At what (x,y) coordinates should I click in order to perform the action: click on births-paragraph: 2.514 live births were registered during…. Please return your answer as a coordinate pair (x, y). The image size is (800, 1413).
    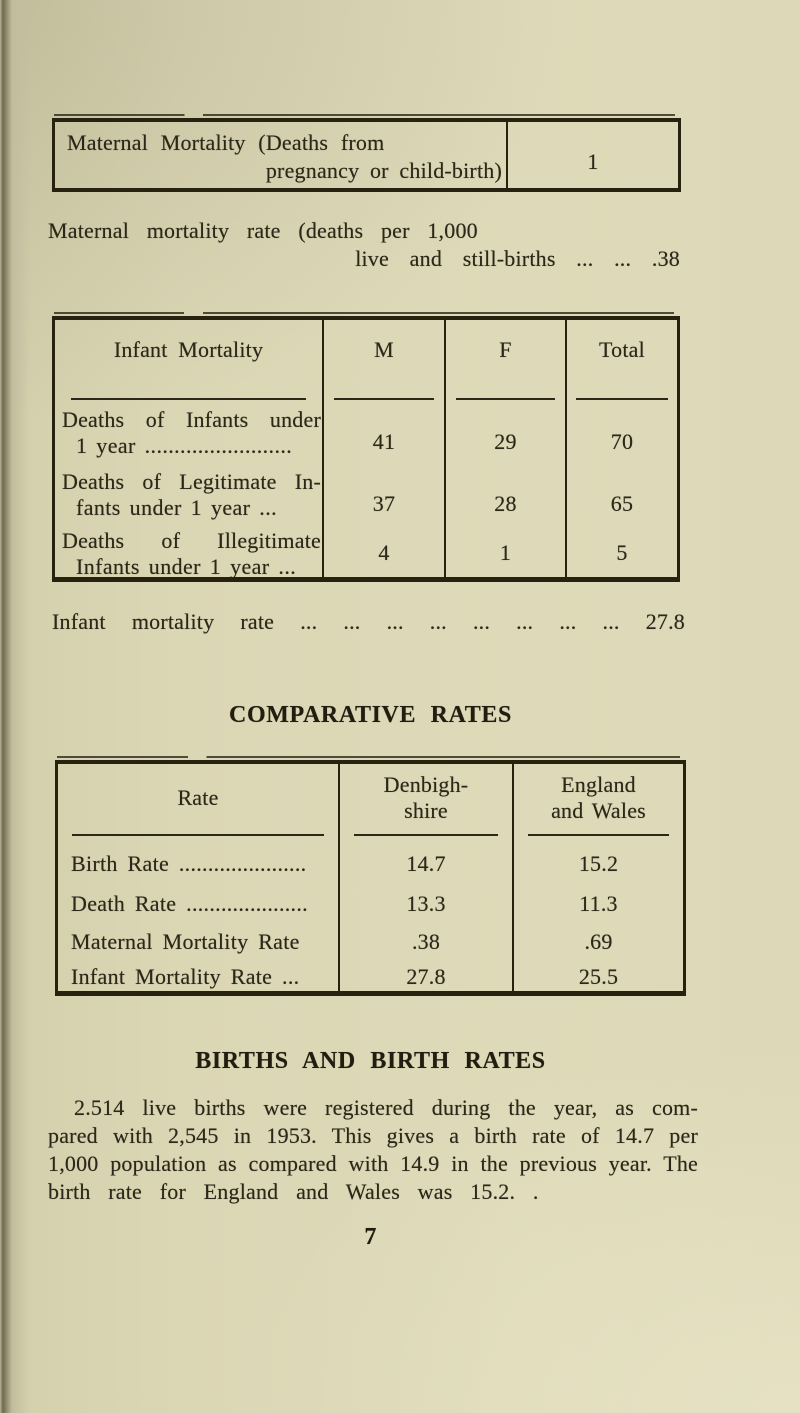
    Looking at the image, I should click on (373, 1150).